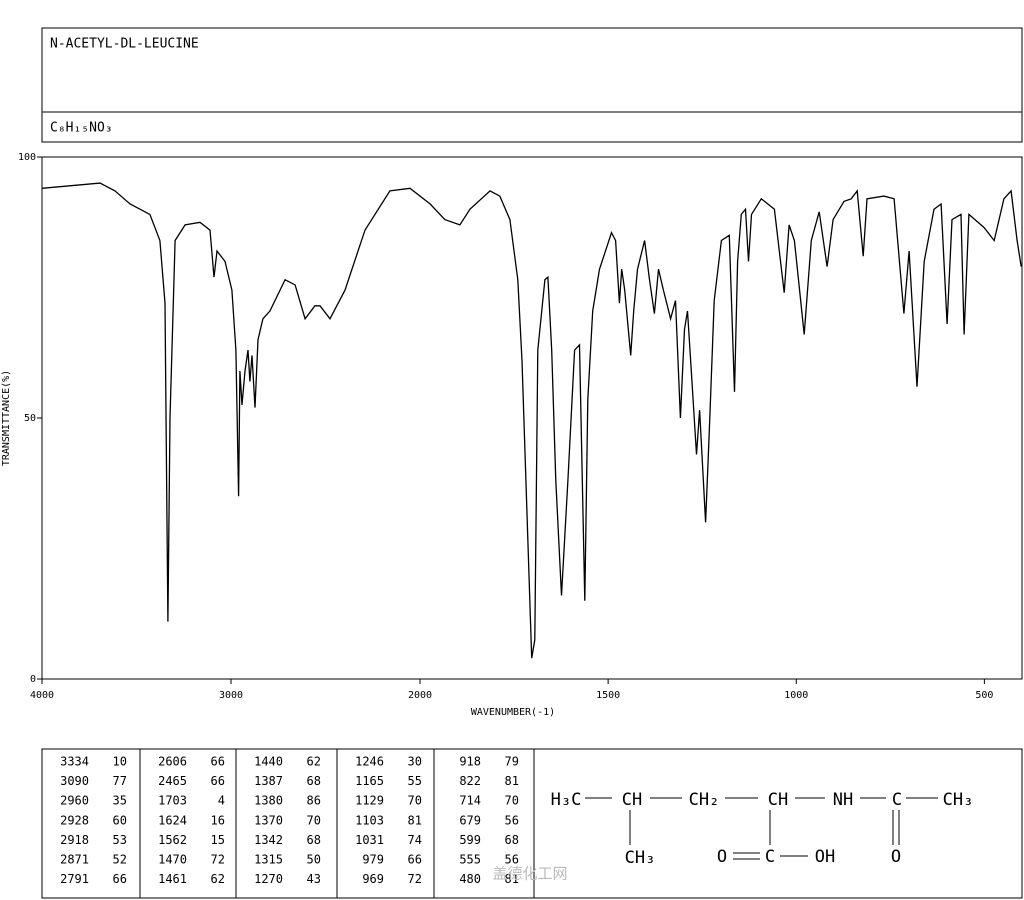 The height and width of the screenshot is (900, 1024). I want to click on peak-transmittance: 10, so click(120, 762).